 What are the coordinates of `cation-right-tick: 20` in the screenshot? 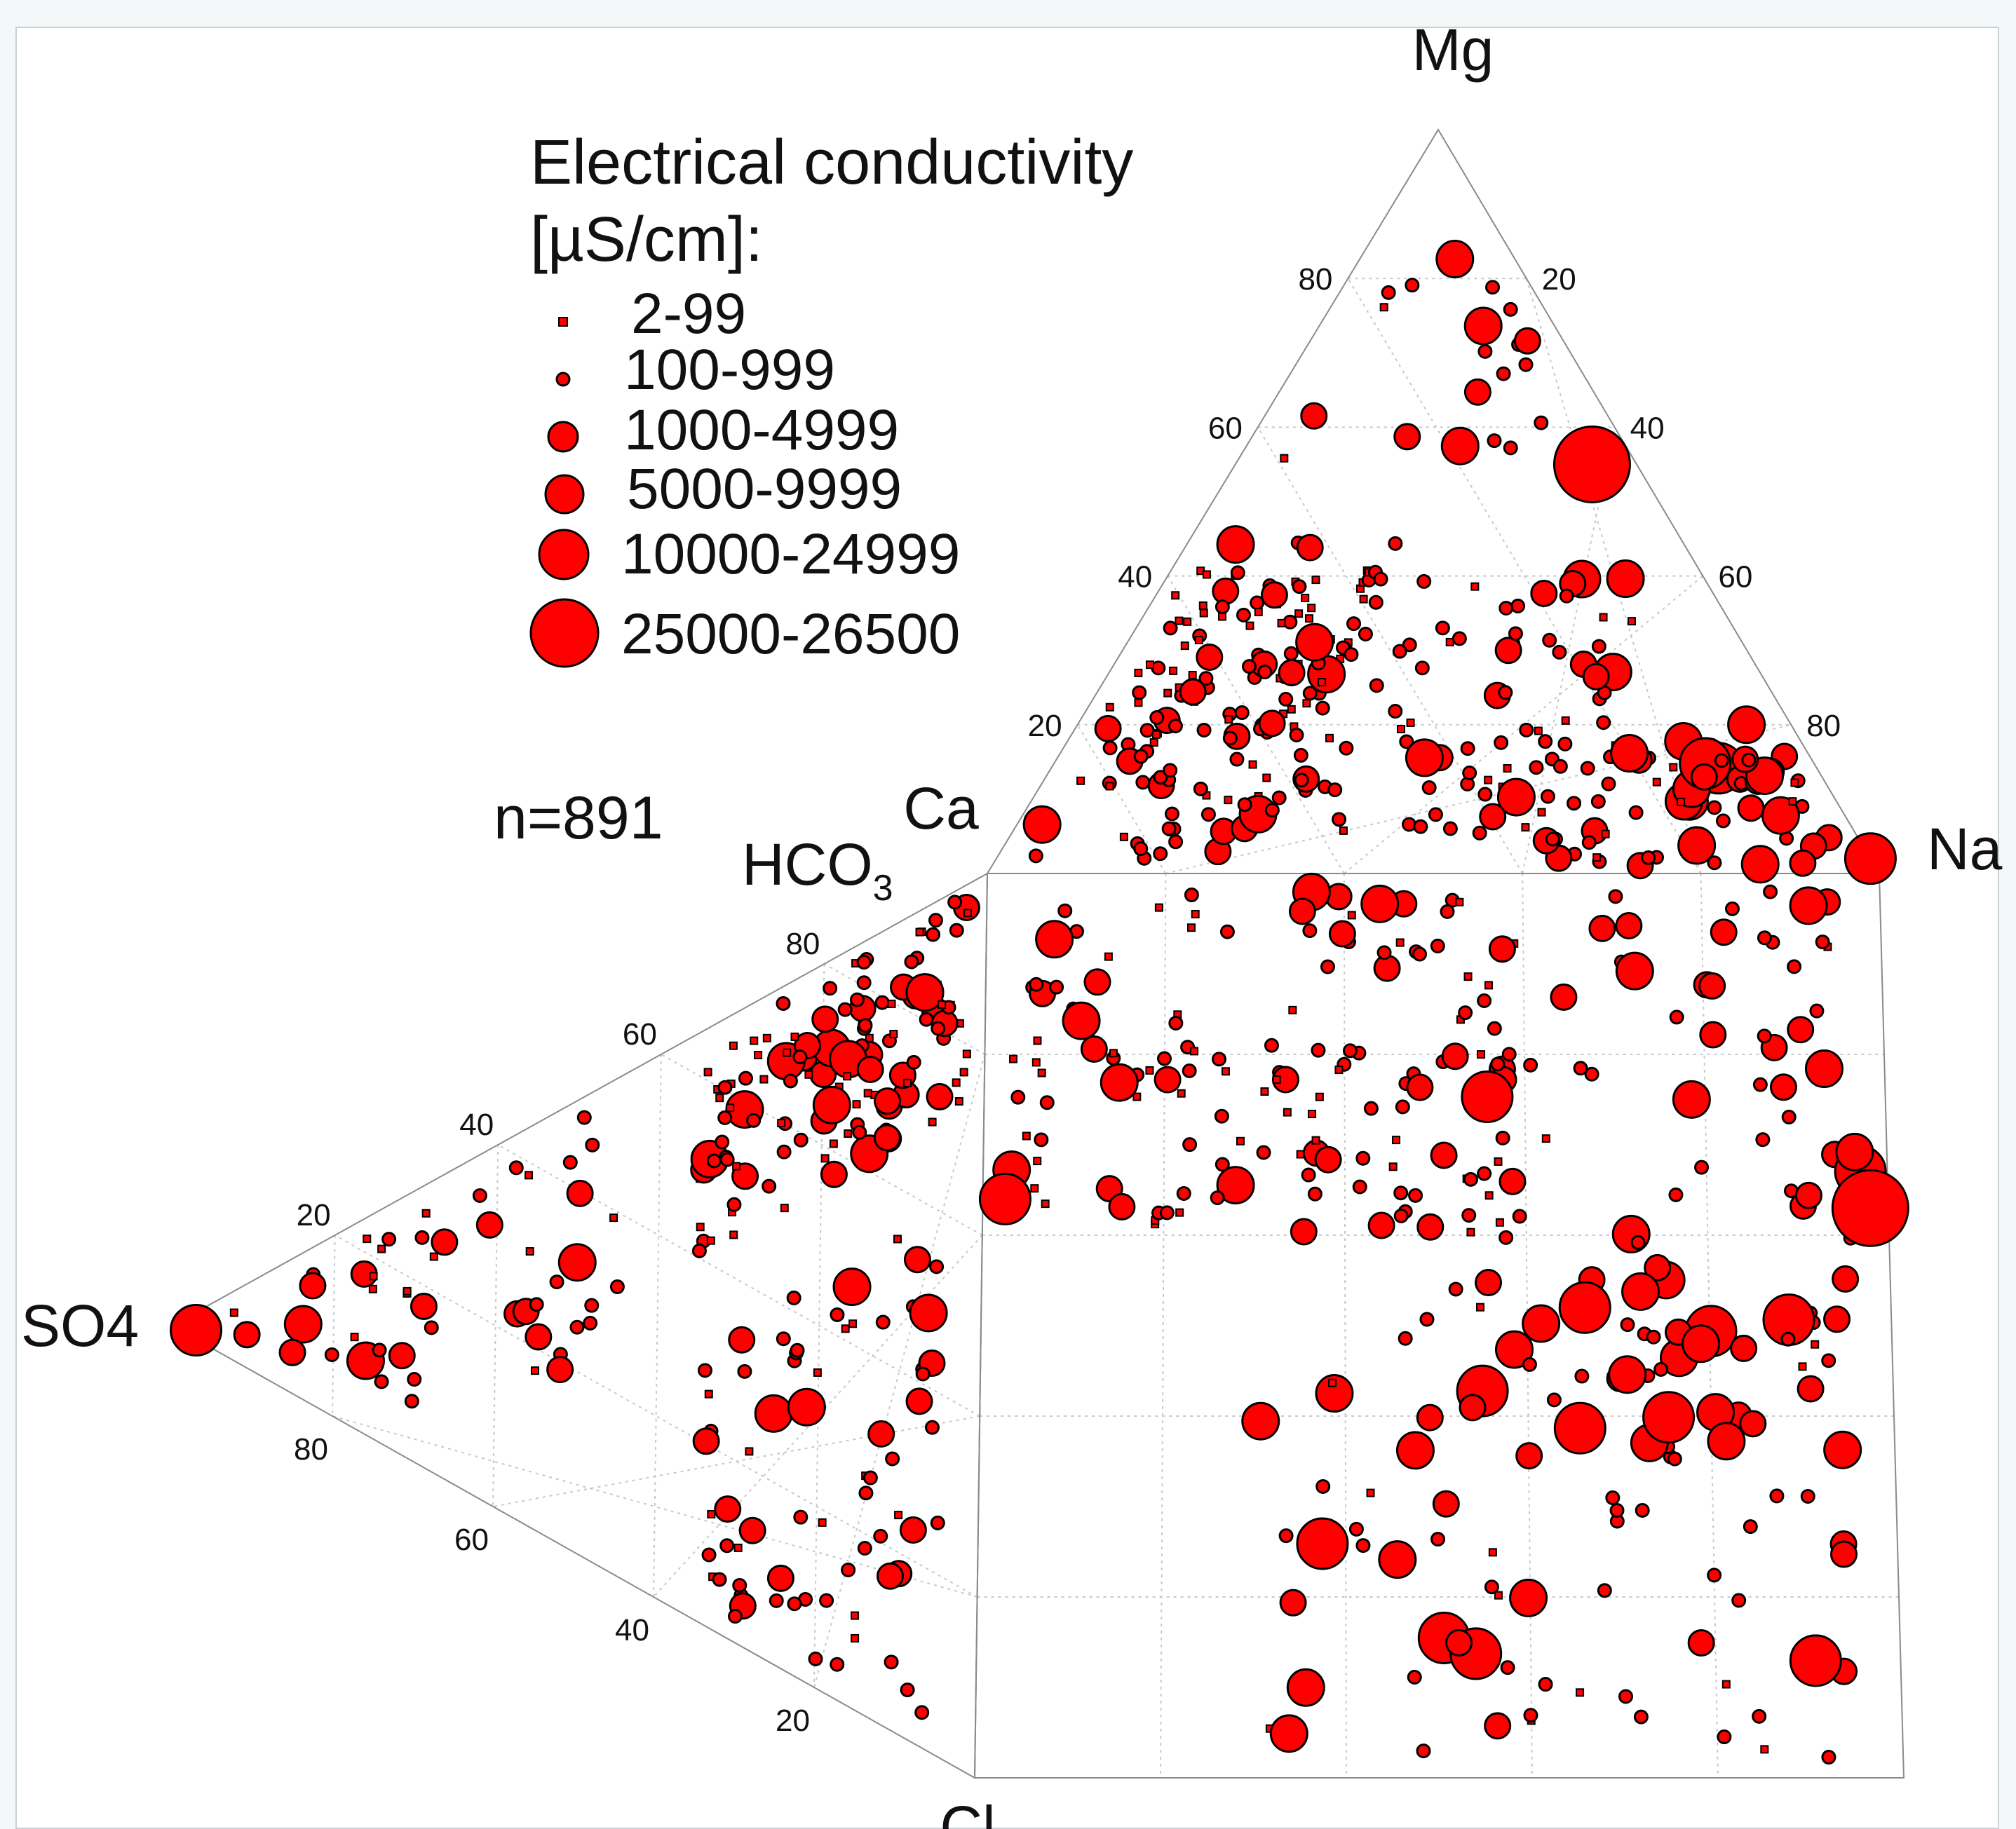 It's located at (1559, 279).